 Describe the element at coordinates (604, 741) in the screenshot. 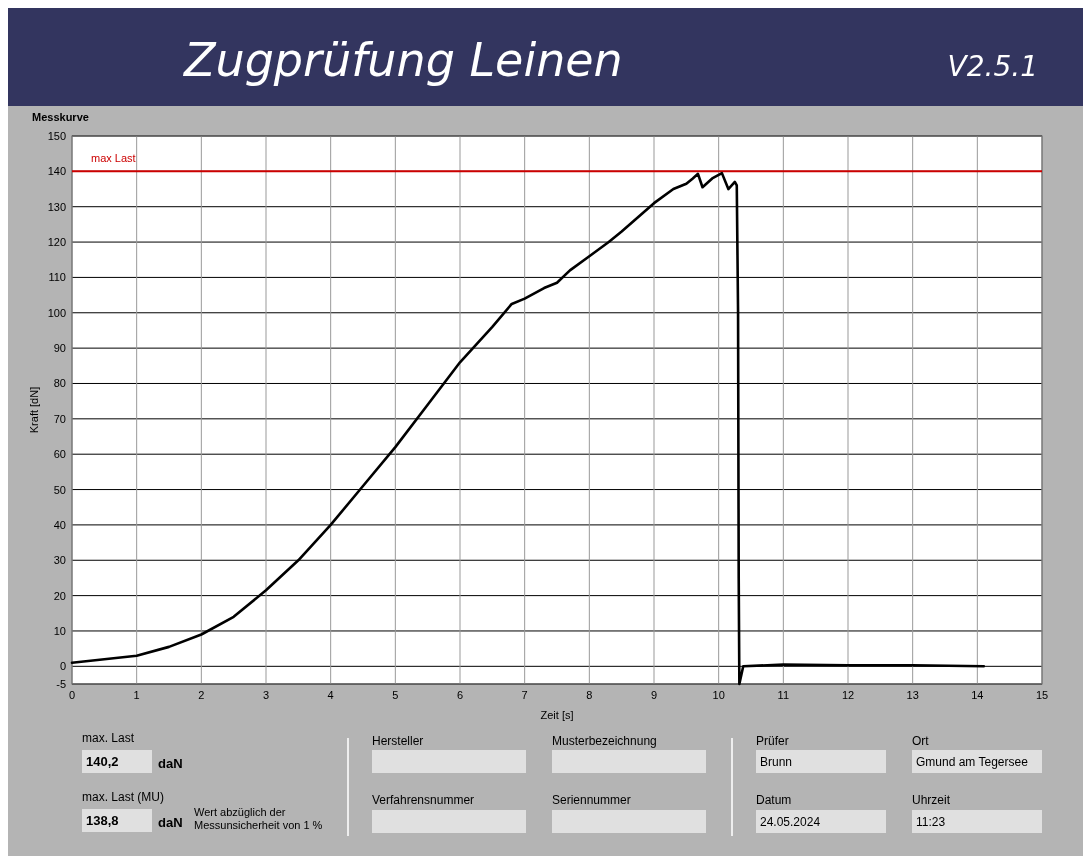

I see `text: Musterbezeichnung` at that location.